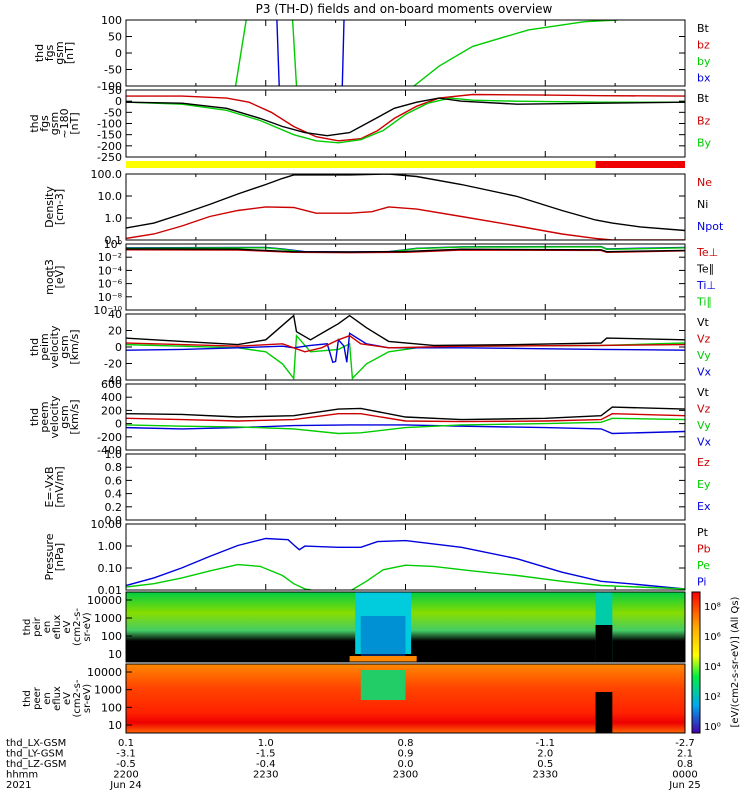  I want to click on legend-label-Ey: Ey, so click(704, 484).